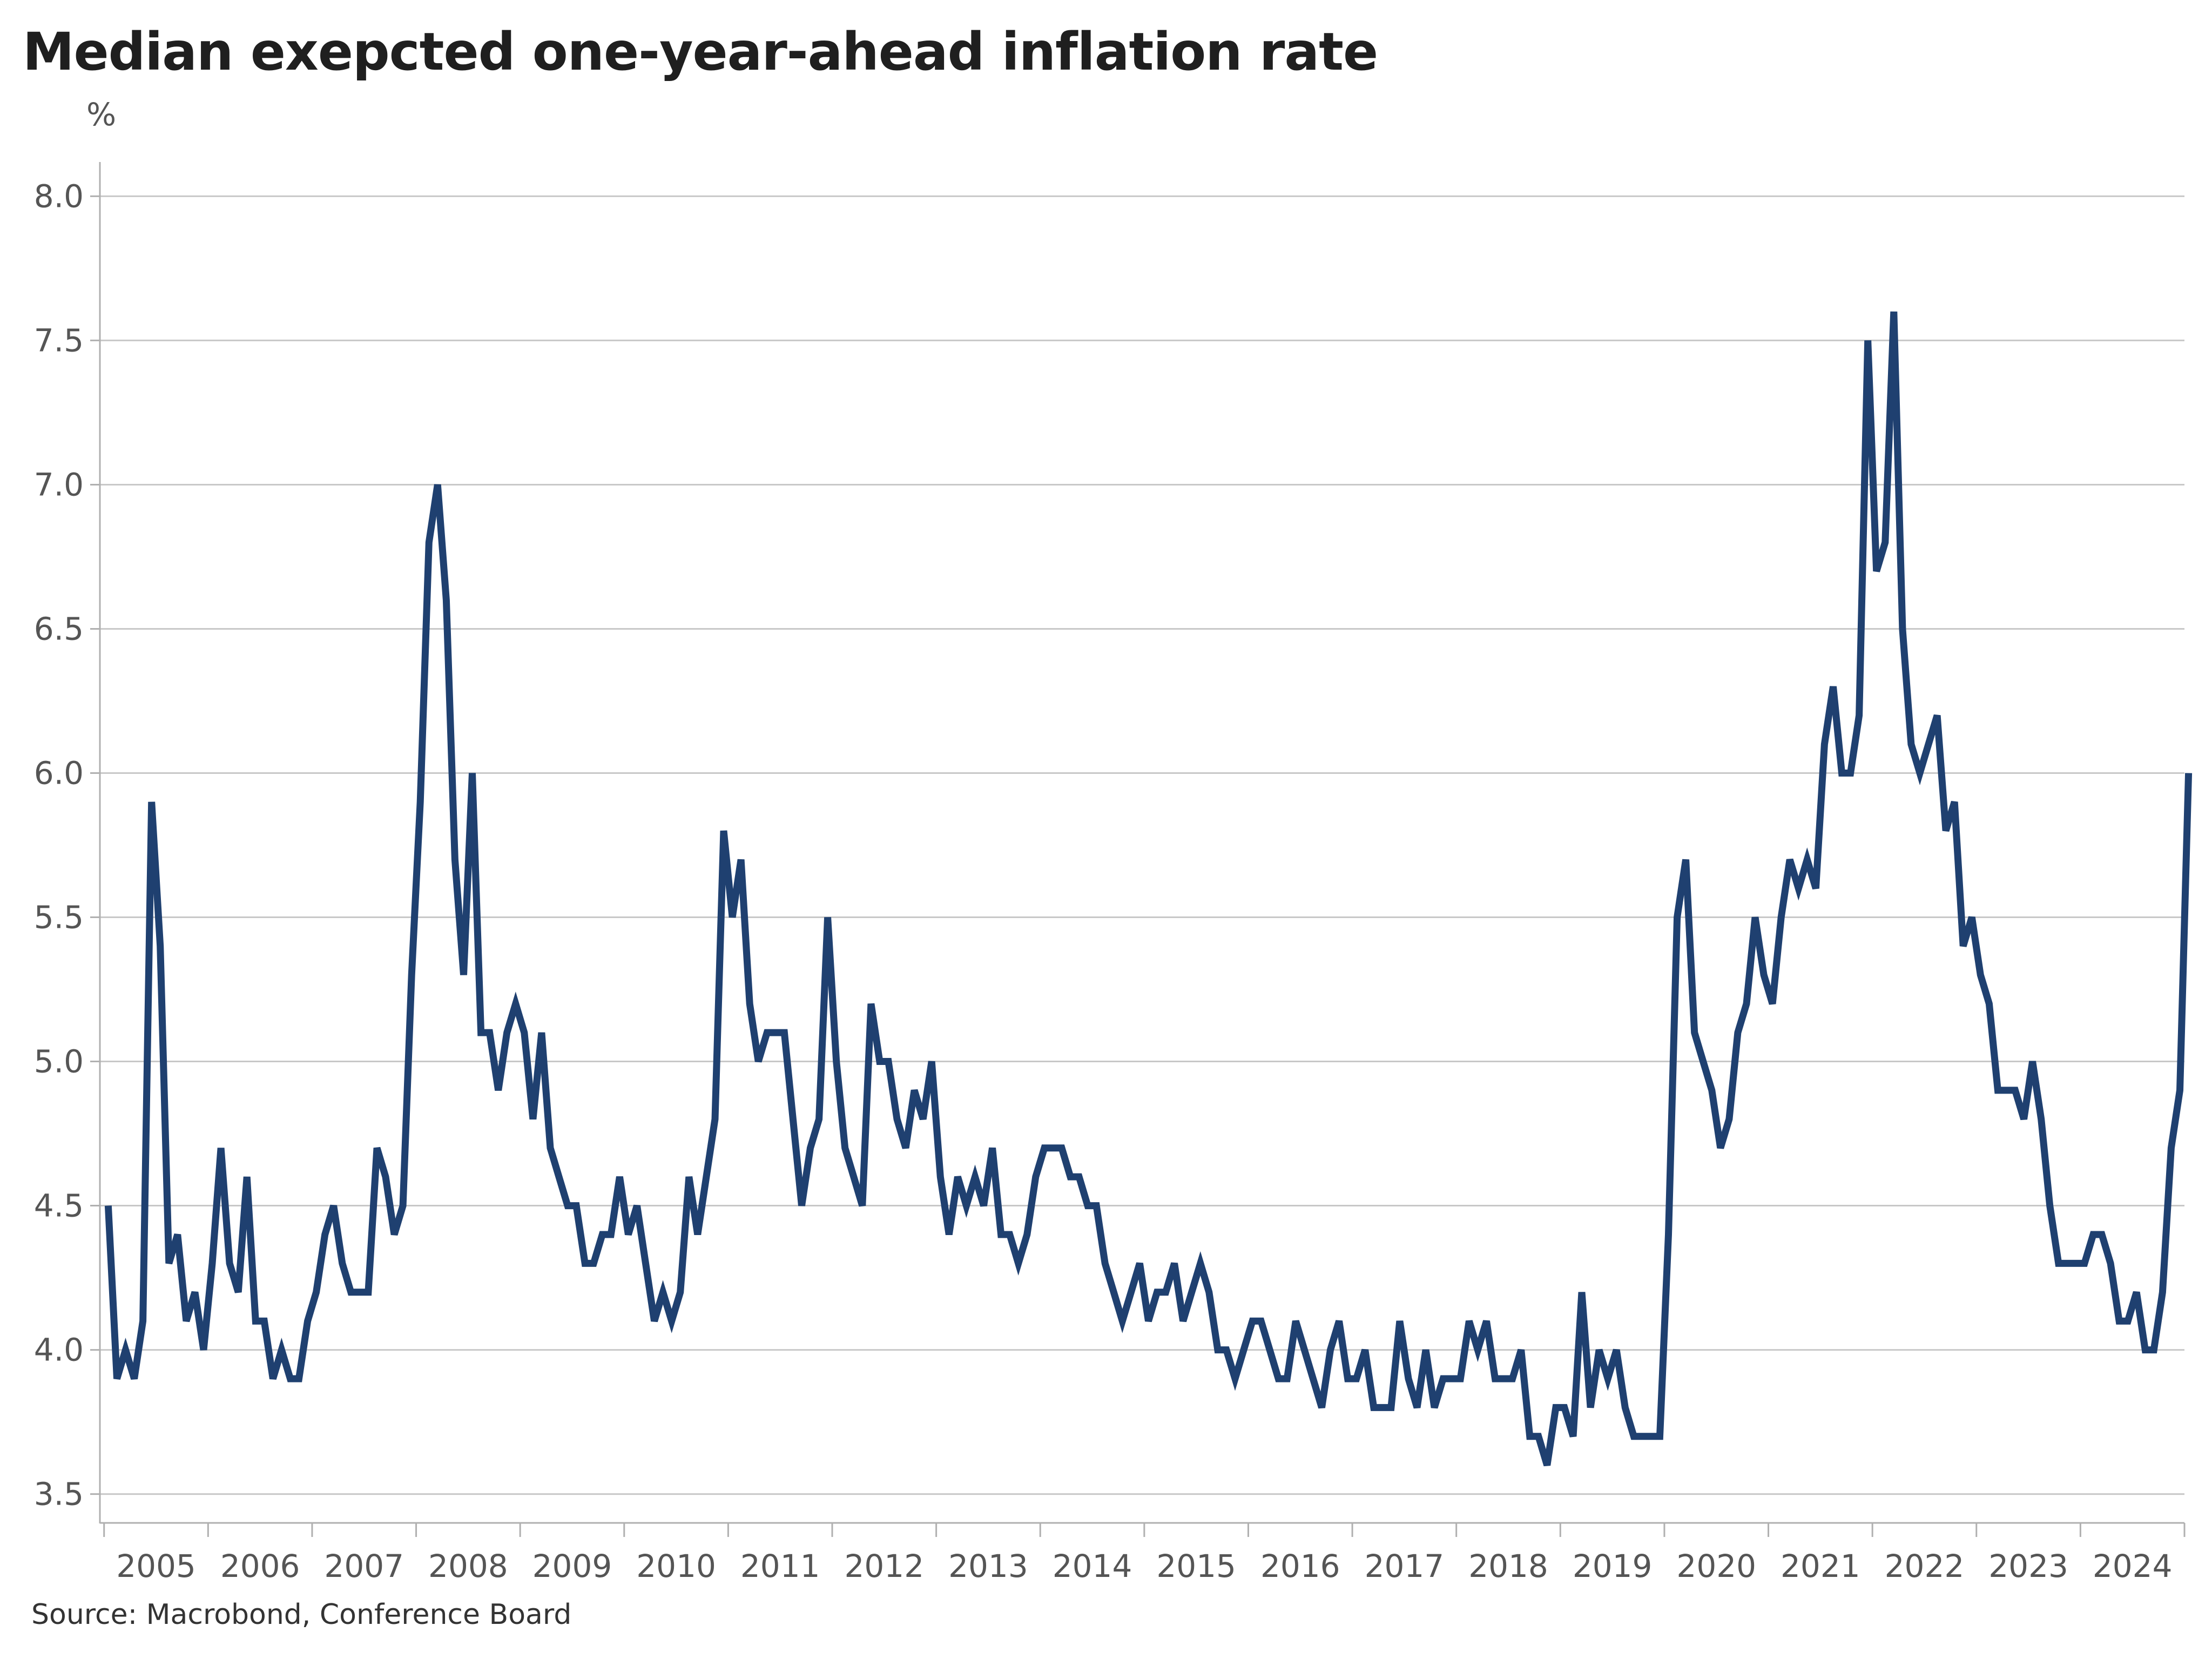 This screenshot has width=2212, height=1659. Describe the element at coordinates (156, 1566) in the screenshot. I see `x-tick-label: 2005` at that location.